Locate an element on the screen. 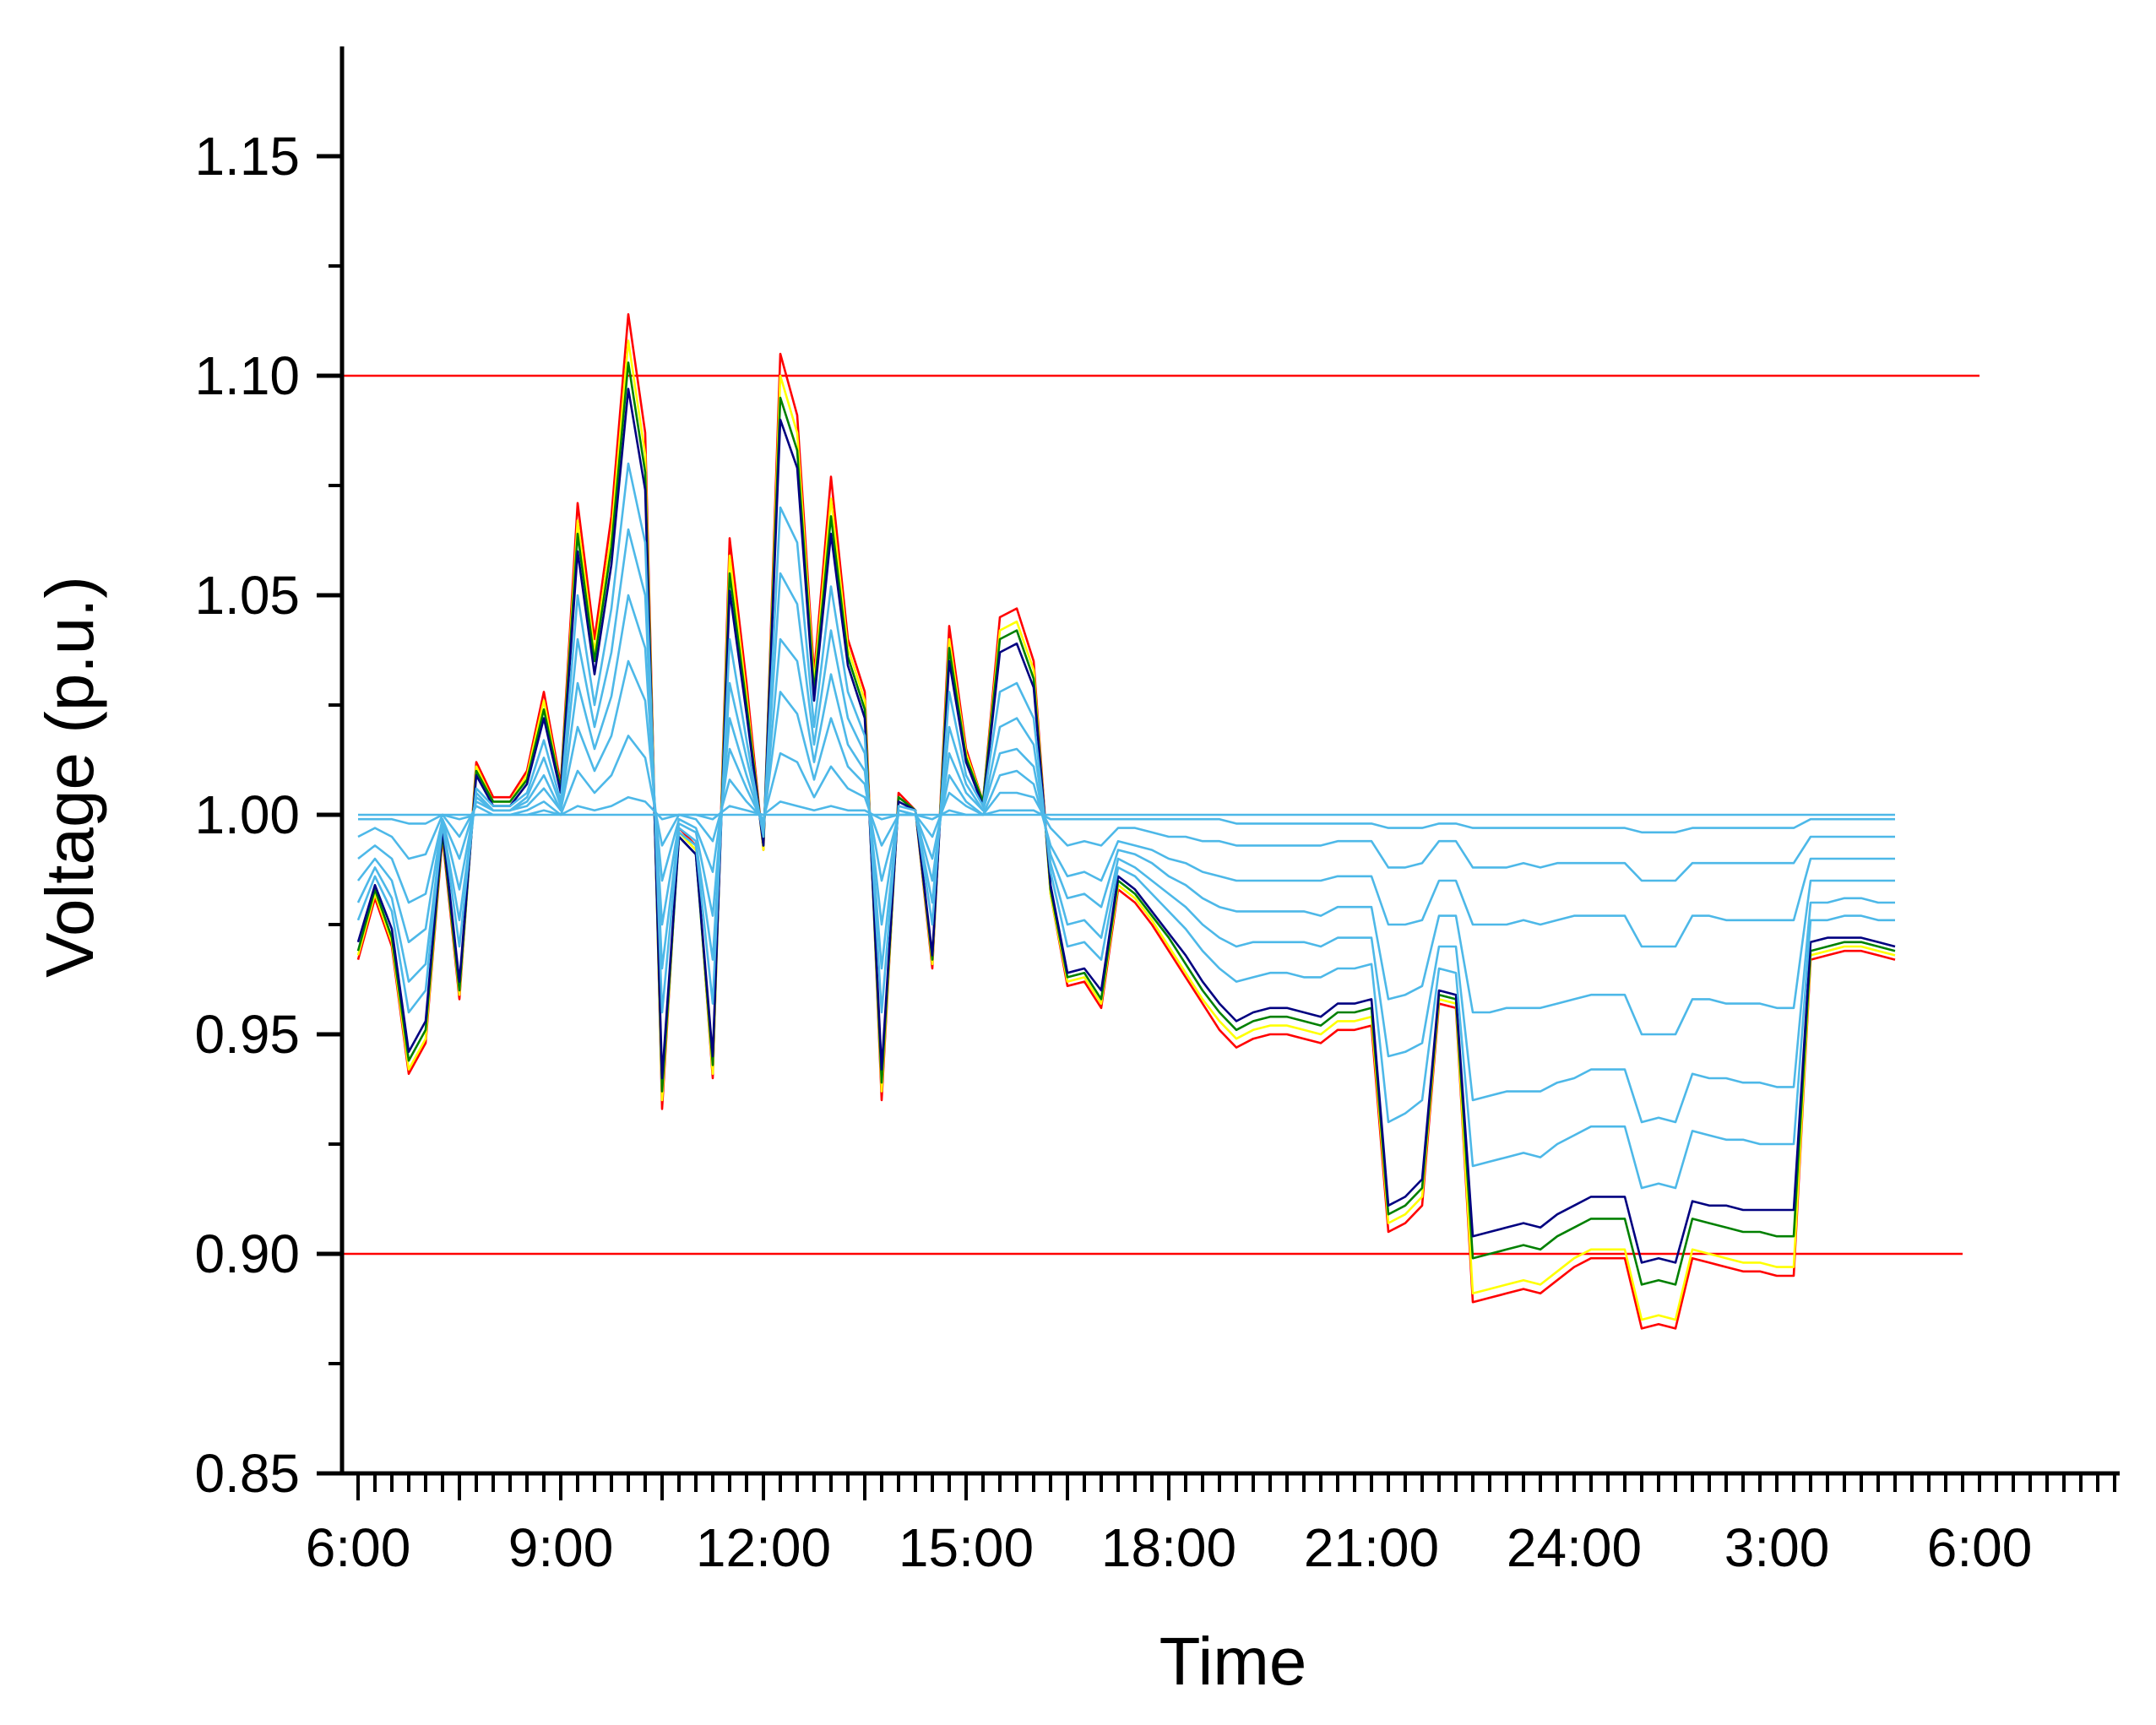 The width and height of the screenshot is (2156, 1725). y-tick-label: 0.95 is located at coordinates (247, 1034).